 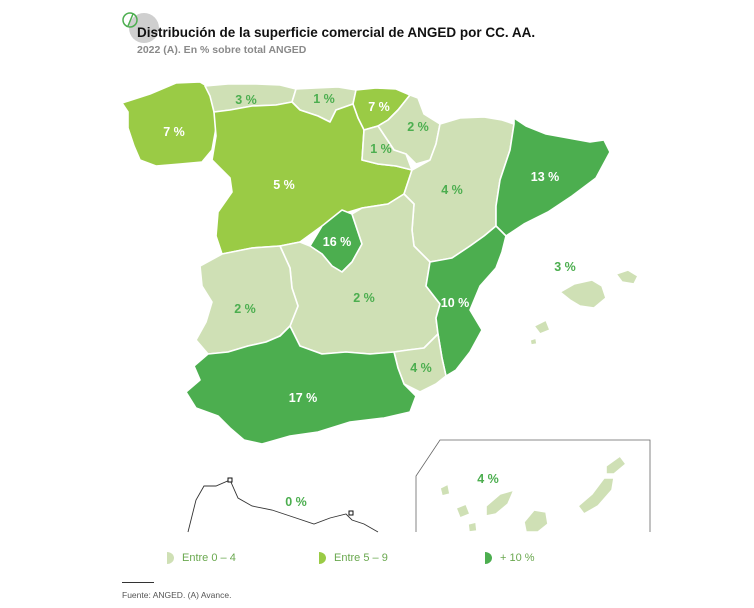 I want to click on region-la-rioja, so click(x=387, y=148).